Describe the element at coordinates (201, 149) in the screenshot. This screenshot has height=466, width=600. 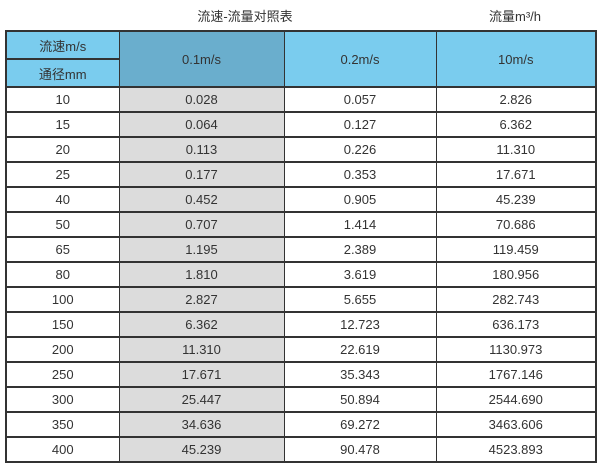
I see `flow-0.1ms-cell: 0.113` at that location.